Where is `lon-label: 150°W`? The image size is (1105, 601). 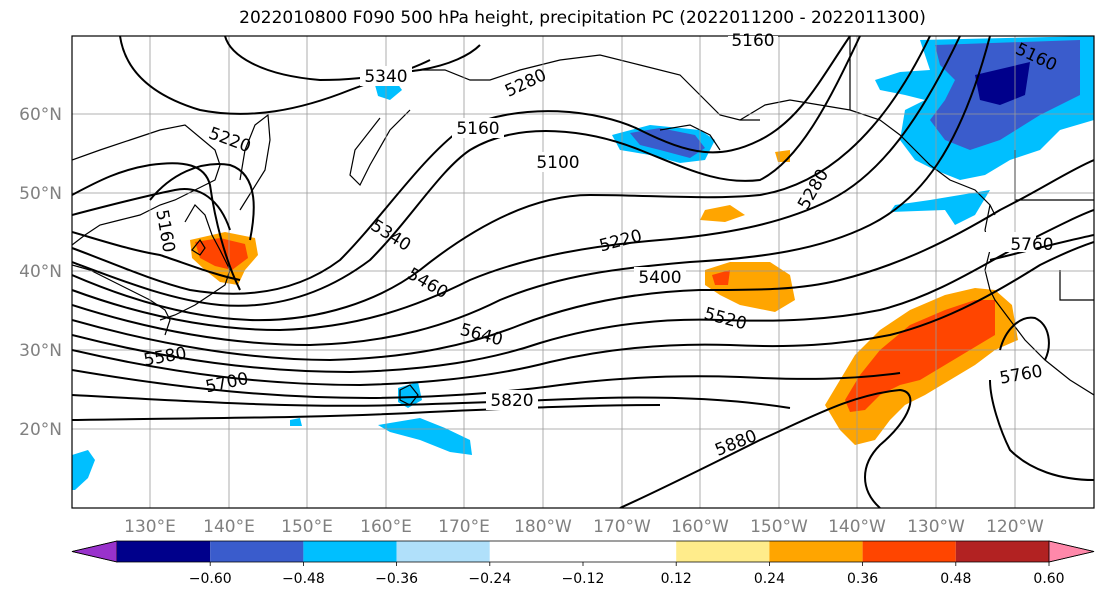 lon-label: 150°W is located at coordinates (779, 527).